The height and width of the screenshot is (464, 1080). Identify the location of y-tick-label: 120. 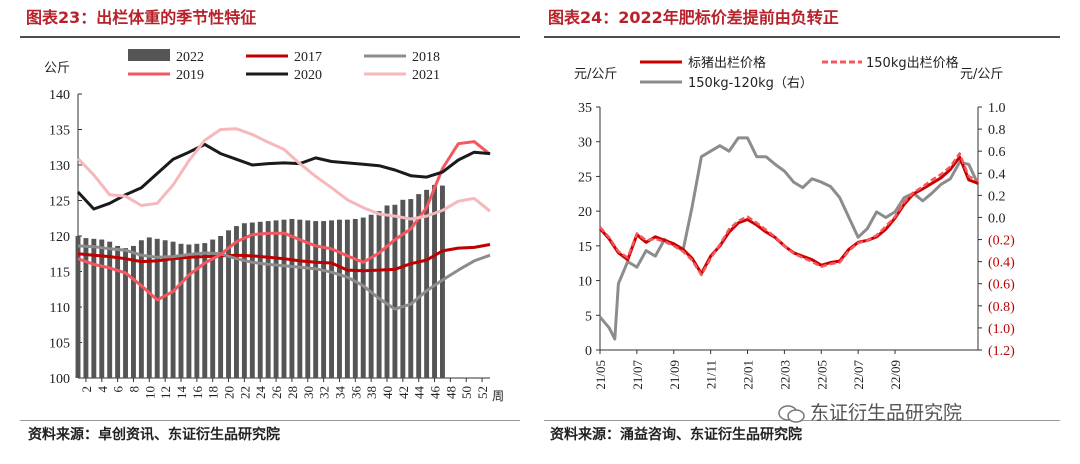
(59, 237).